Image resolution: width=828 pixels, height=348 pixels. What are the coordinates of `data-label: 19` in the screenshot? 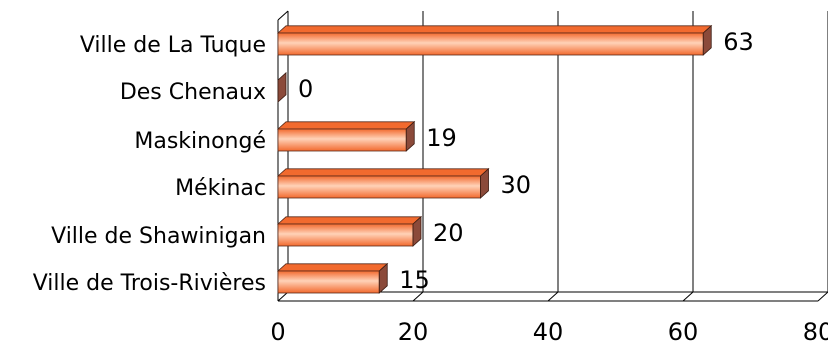 It's located at (441, 138).